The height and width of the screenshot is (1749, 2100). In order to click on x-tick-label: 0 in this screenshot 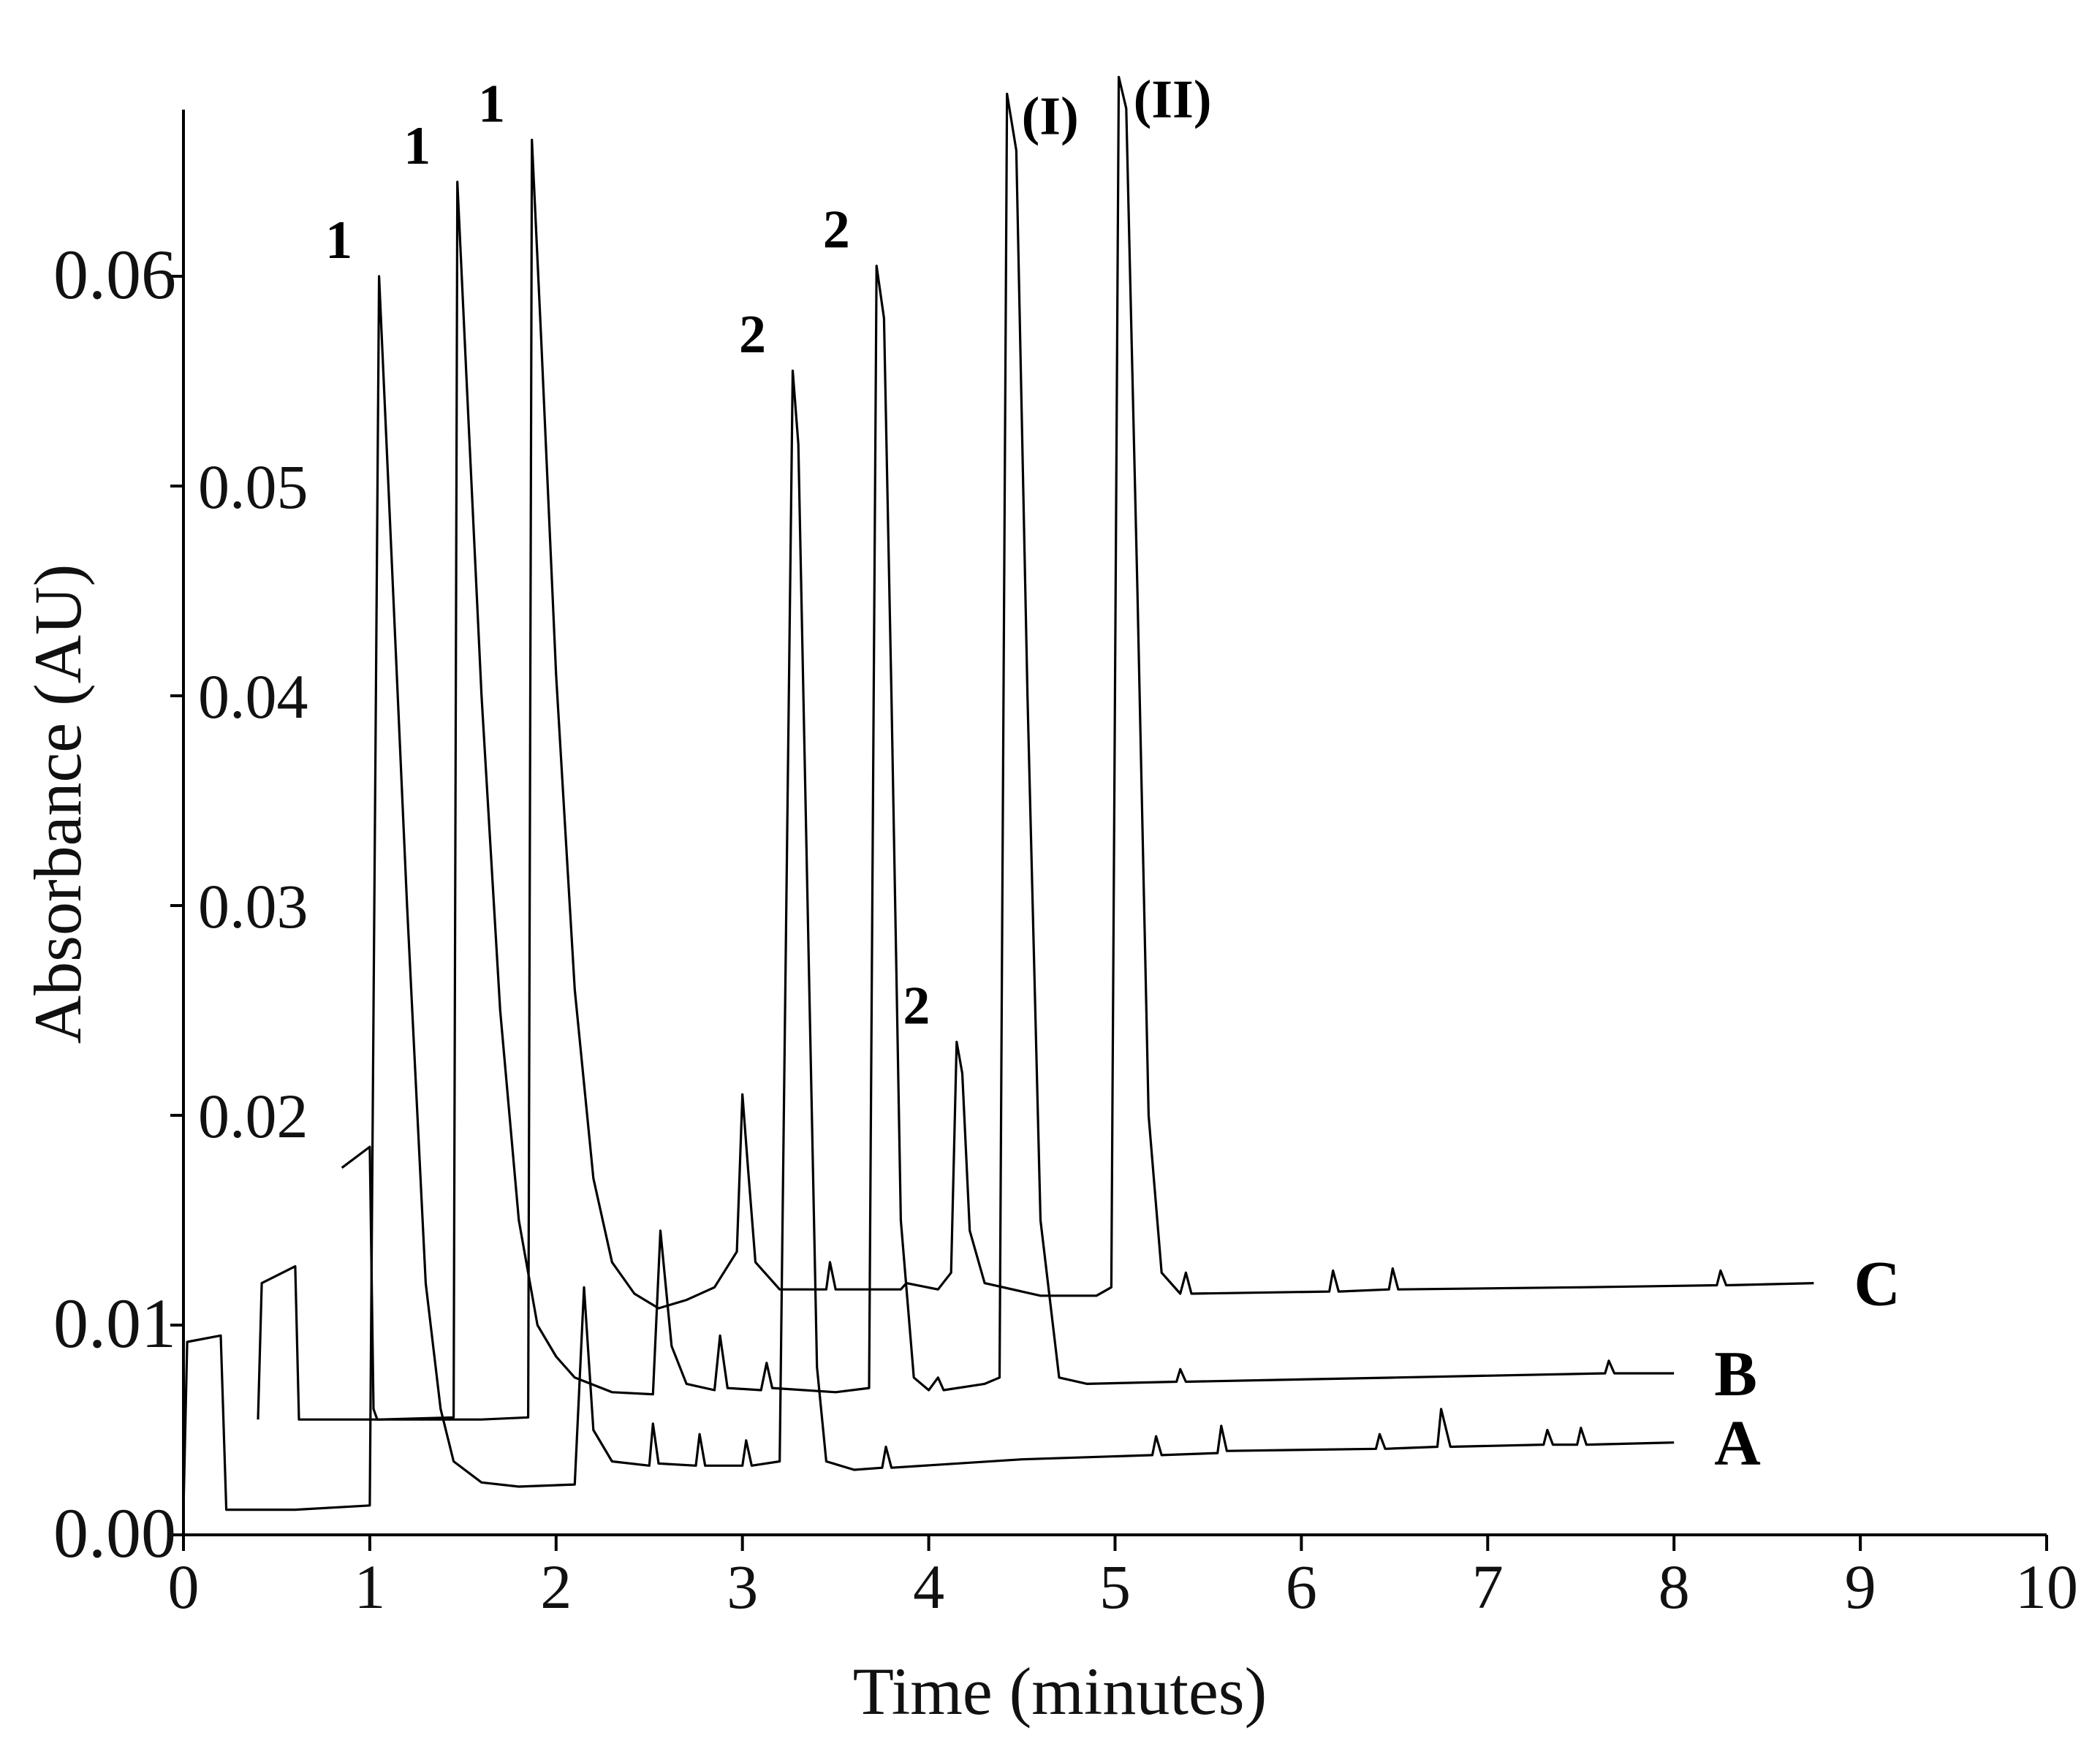, I will do `click(184, 1587)`.